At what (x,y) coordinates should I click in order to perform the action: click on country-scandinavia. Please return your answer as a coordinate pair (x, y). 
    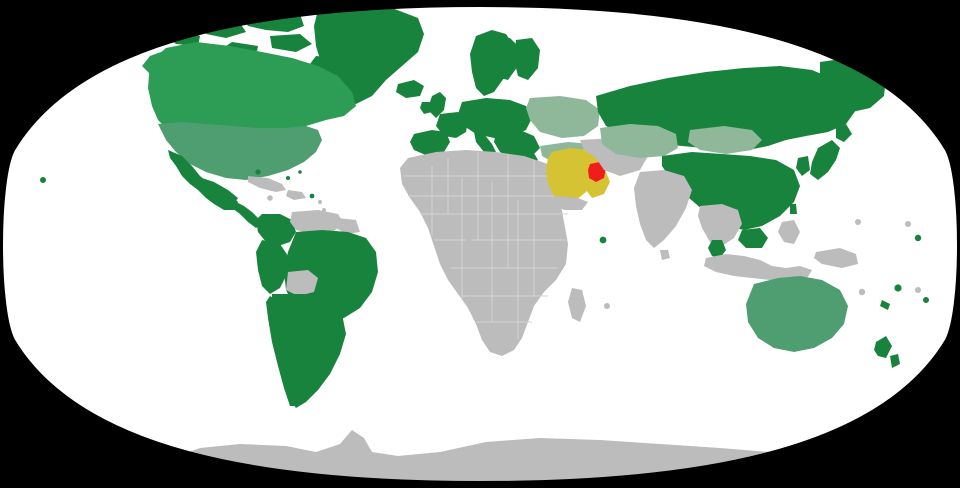
    Looking at the image, I should click on (495, 63).